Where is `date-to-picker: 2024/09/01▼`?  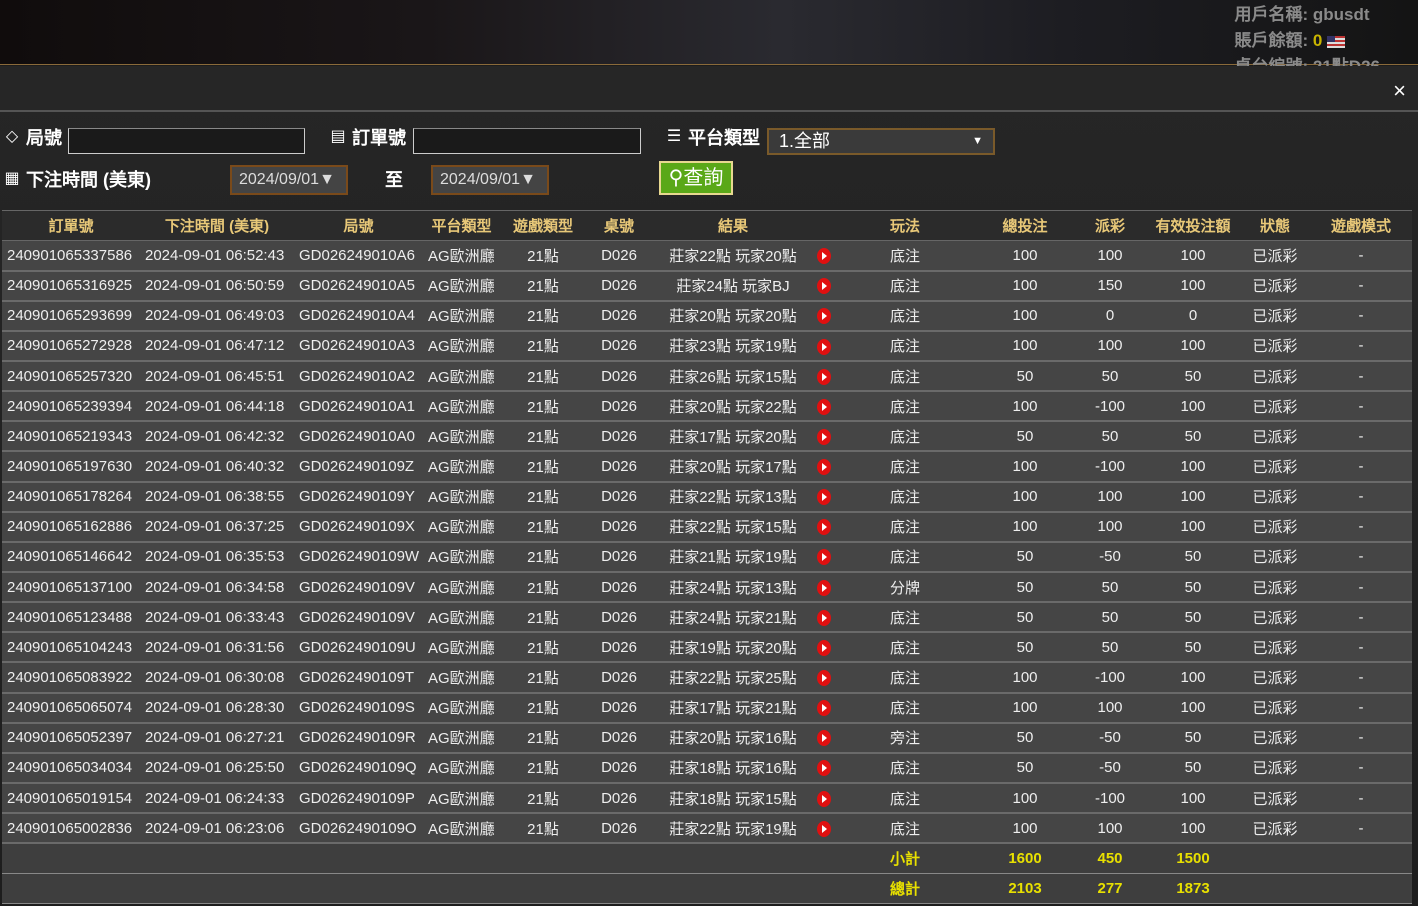 date-to-picker: 2024/09/01▼ is located at coordinates (490, 180).